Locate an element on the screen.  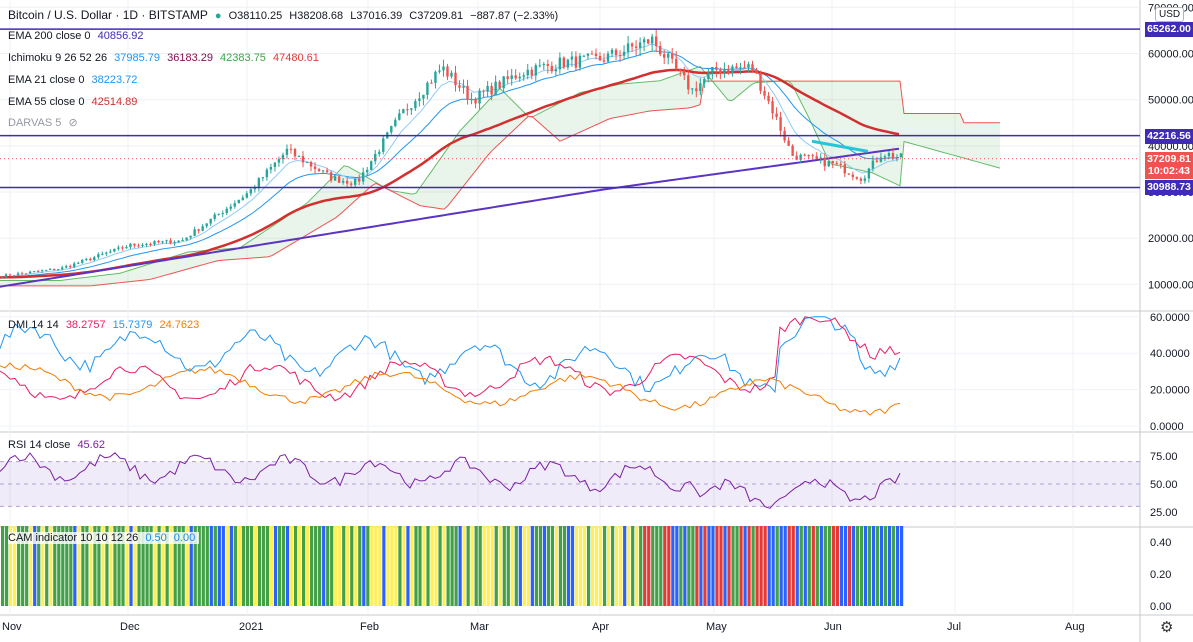
darvas-legend: DARVAS 5 ⊘ is located at coordinates (45, 122).